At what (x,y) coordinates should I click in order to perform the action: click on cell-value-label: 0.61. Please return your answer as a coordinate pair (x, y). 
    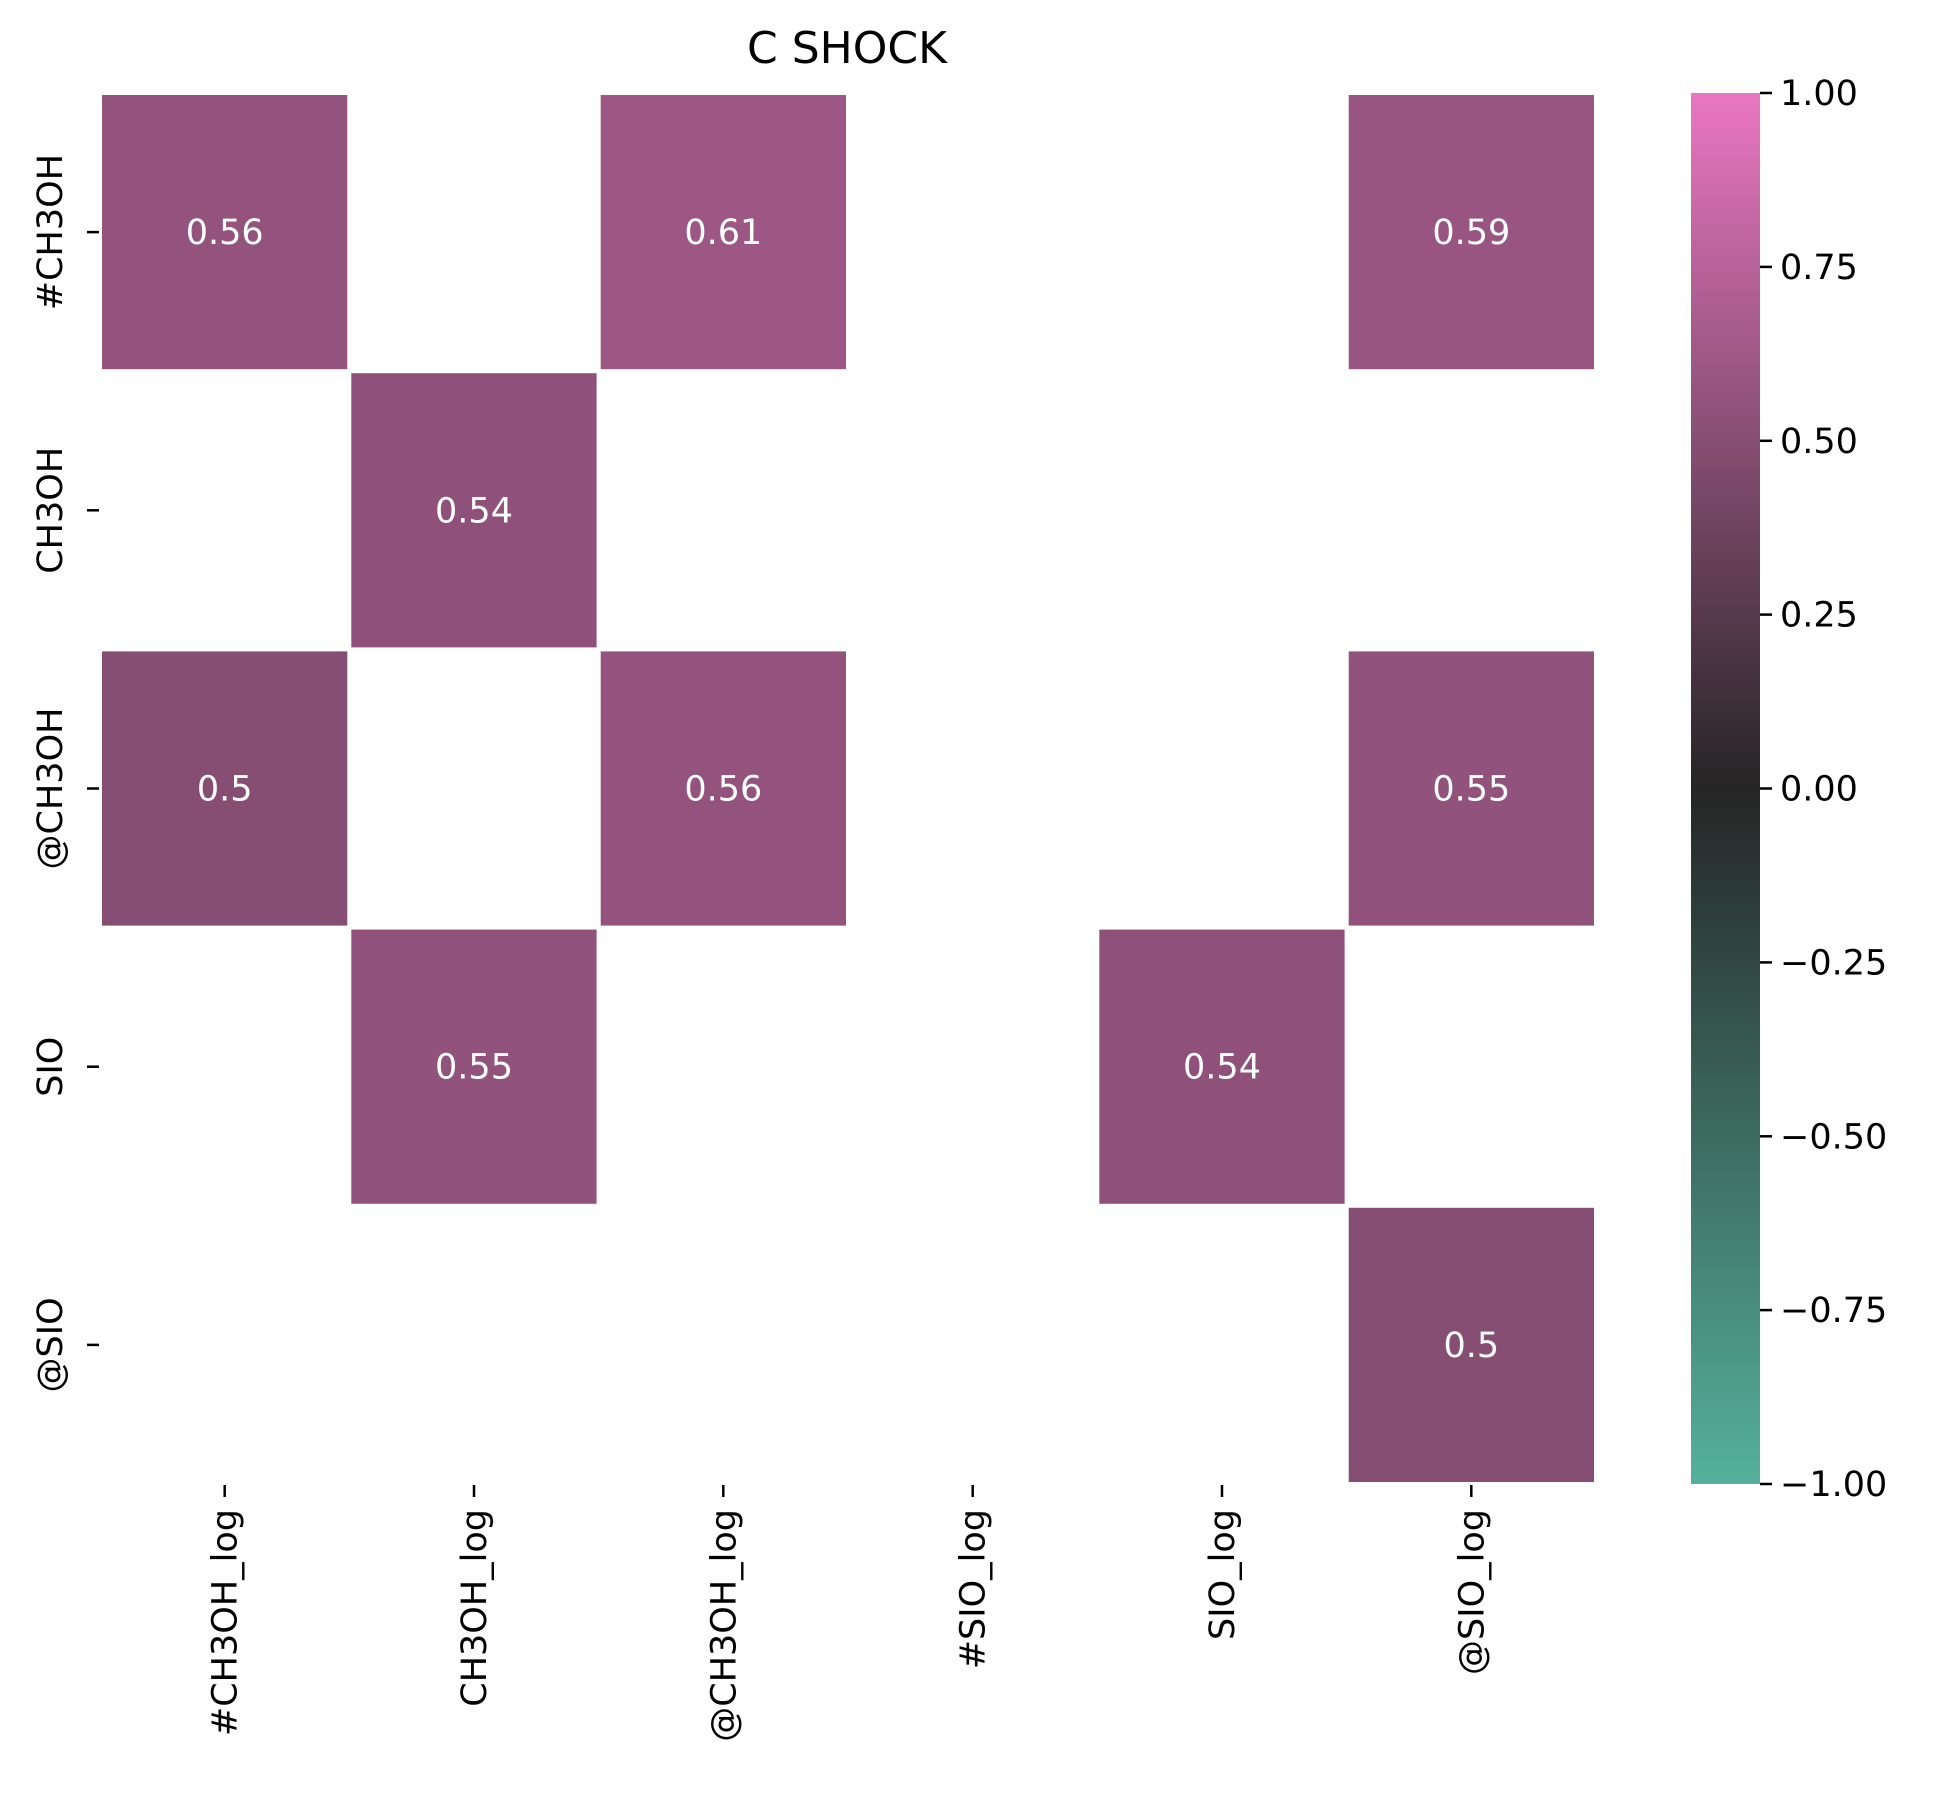
    Looking at the image, I should click on (723, 233).